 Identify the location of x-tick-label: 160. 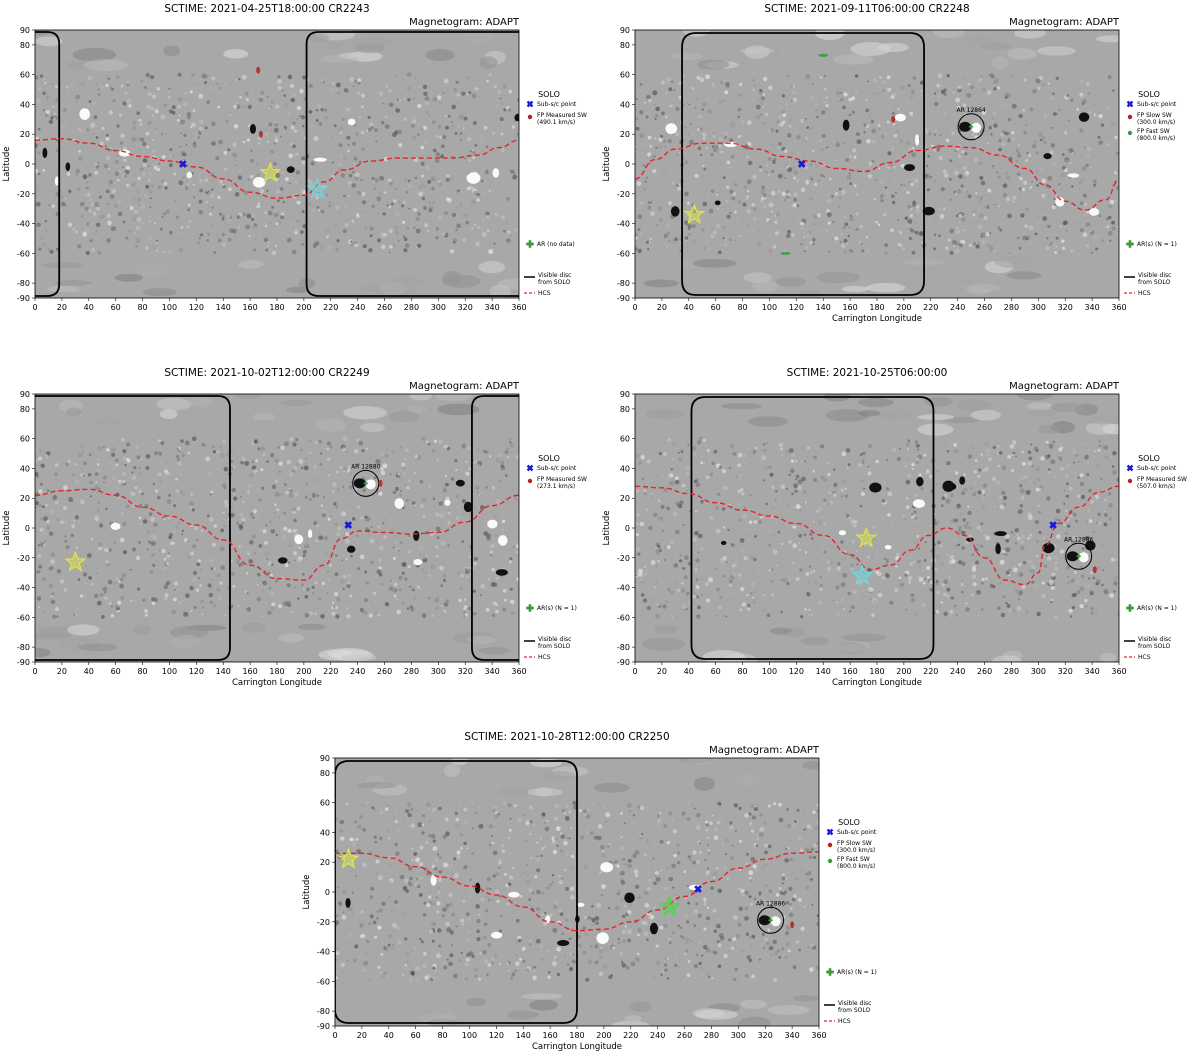
(849, 671).